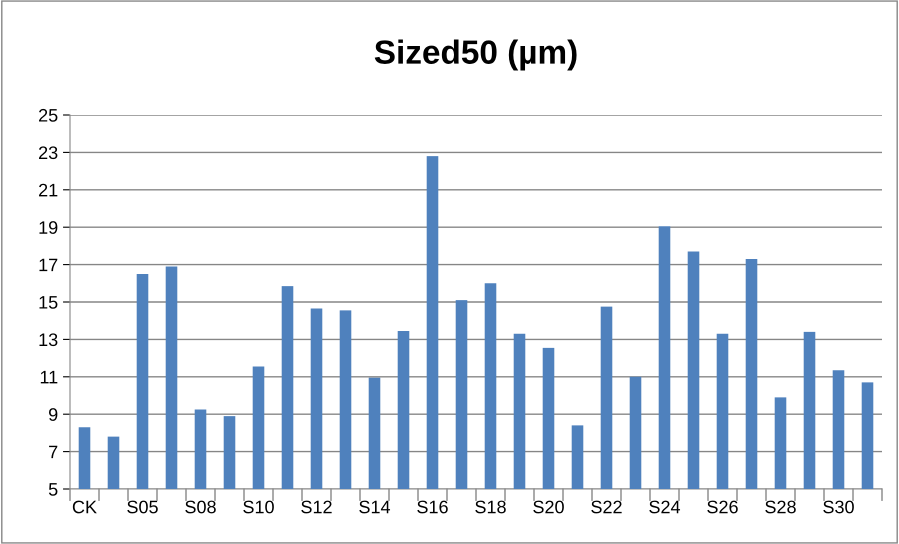 This screenshot has width=899, height=544. Describe the element at coordinates (48, 153) in the screenshot. I see `y-tick-label: 23` at that location.